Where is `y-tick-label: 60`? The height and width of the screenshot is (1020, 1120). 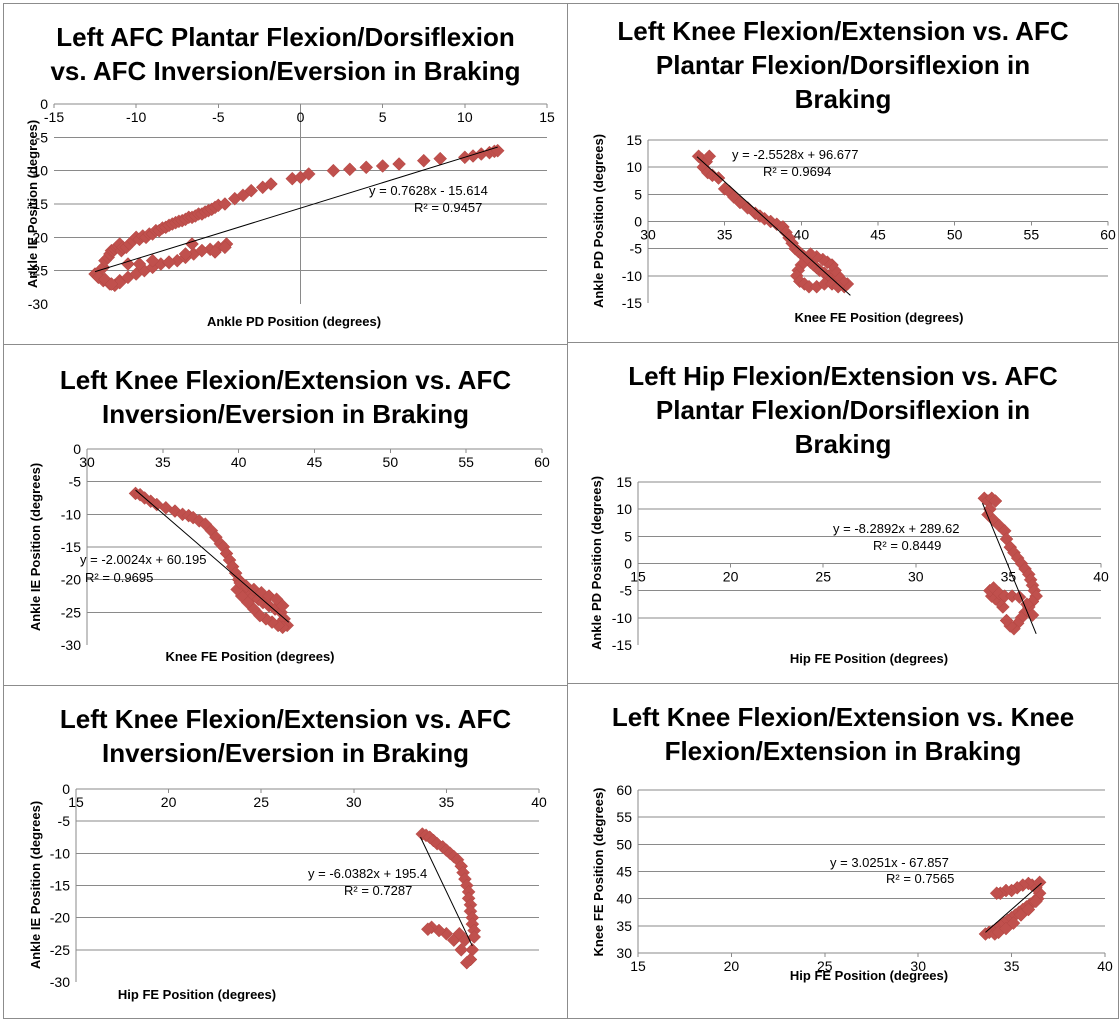
y-tick-label: 60 is located at coordinates (624, 790).